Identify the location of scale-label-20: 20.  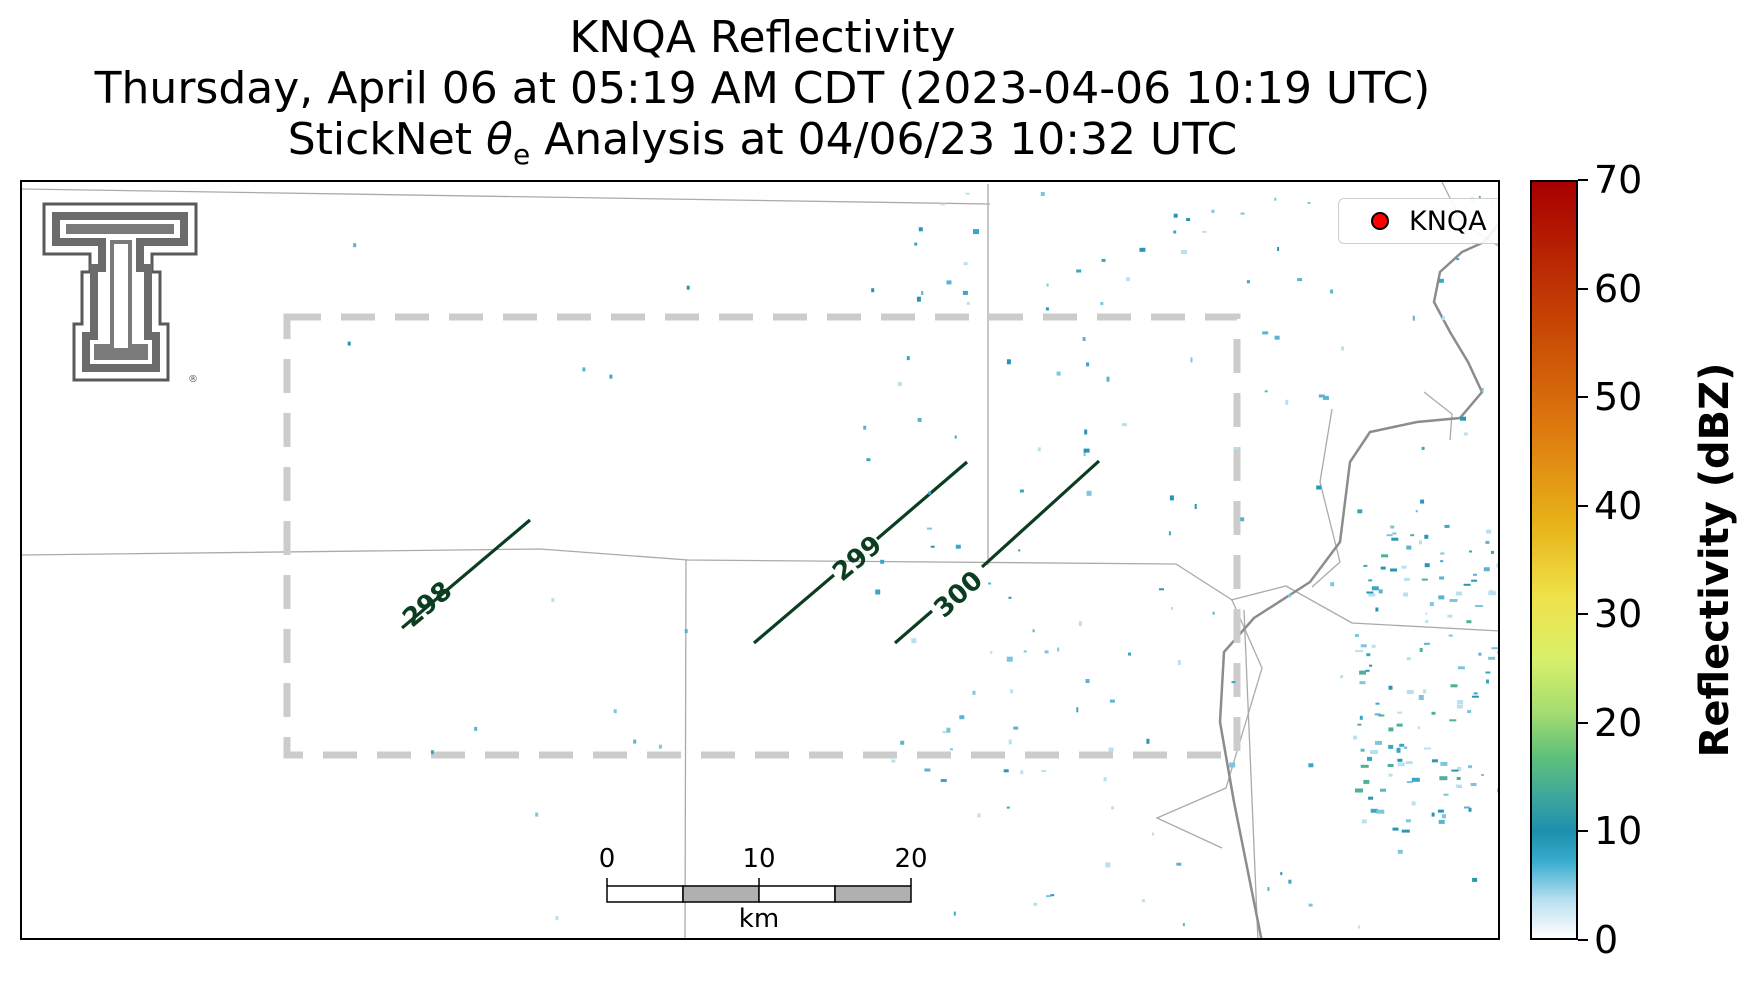
(911, 859).